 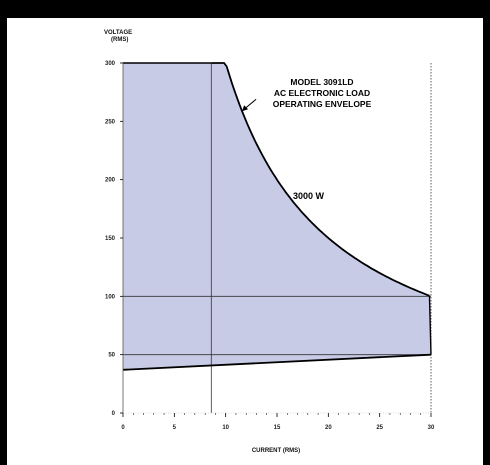 I want to click on power-label-arrowhead, so click(x=245, y=108).